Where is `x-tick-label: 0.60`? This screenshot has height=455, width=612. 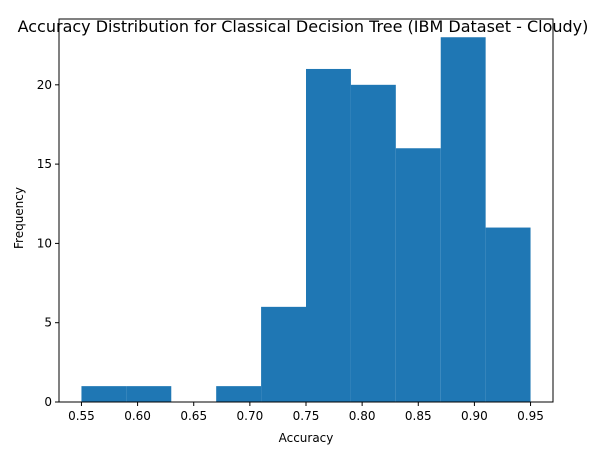 x-tick-label: 0.60 is located at coordinates (137, 416).